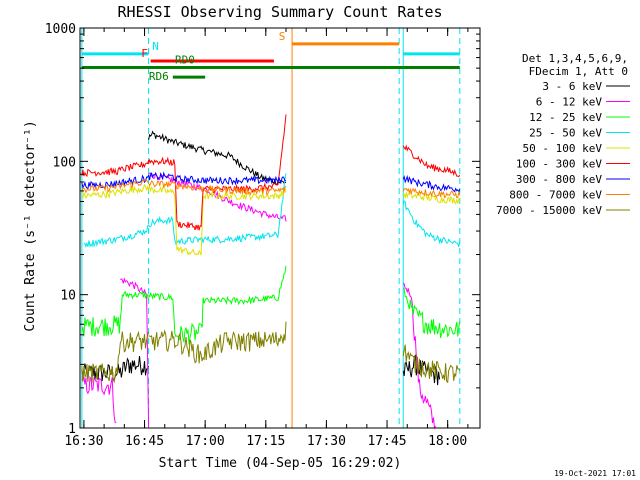 This screenshot has height=480, width=640. What do you see at coordinates (185, 60) in the screenshot?
I see `annotation-label-3: RD0` at bounding box center [185, 60].